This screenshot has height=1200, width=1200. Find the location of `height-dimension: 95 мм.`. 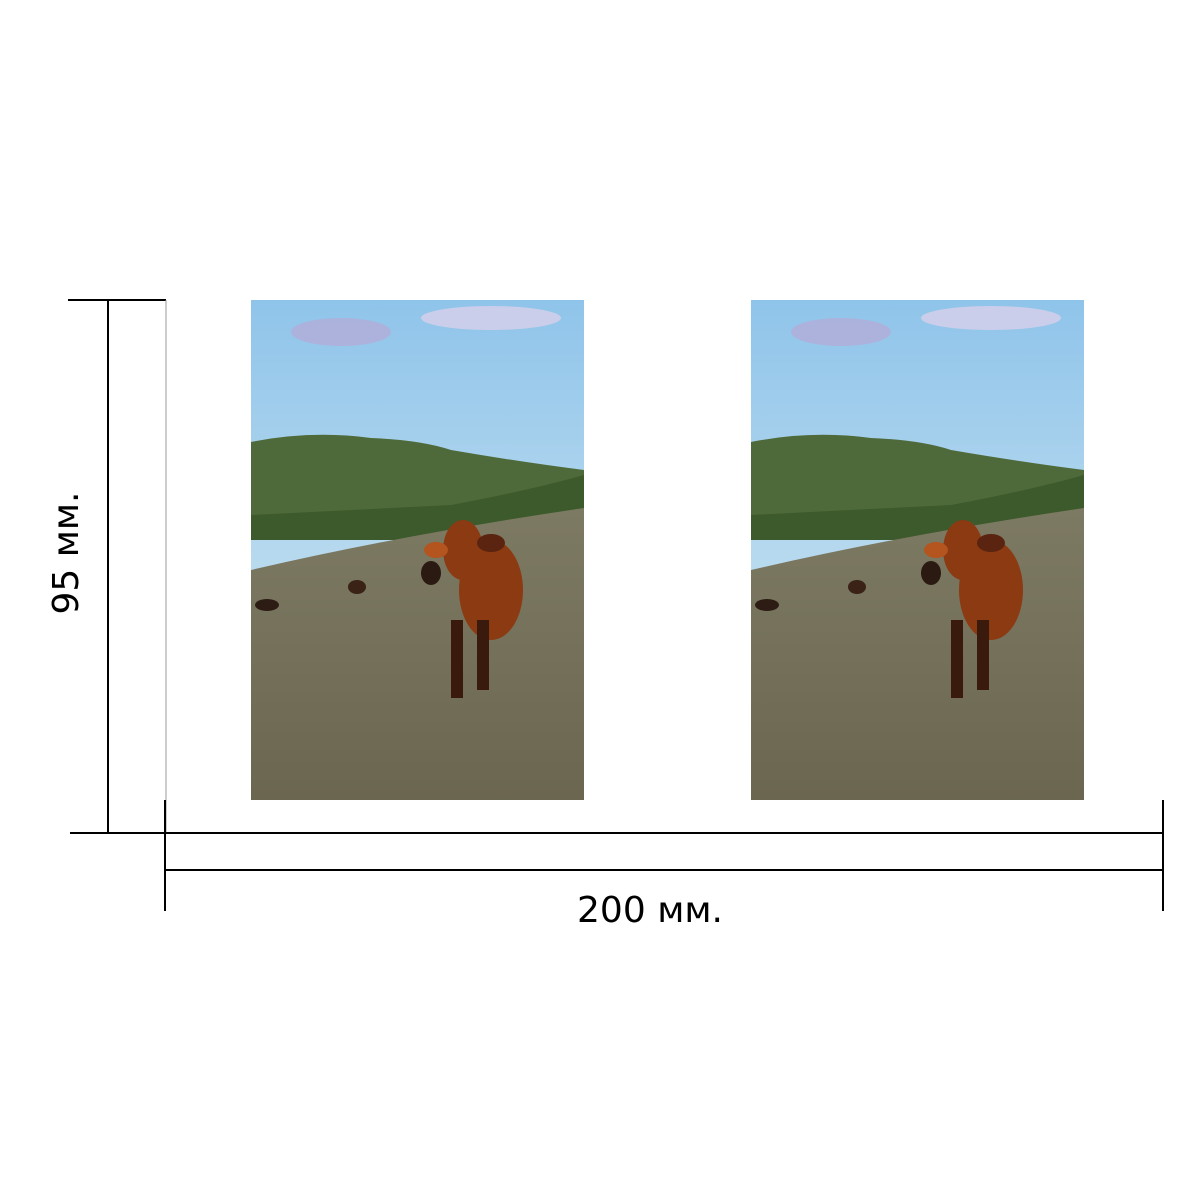

height-dimension: 95 мм. is located at coordinates (106, 566).